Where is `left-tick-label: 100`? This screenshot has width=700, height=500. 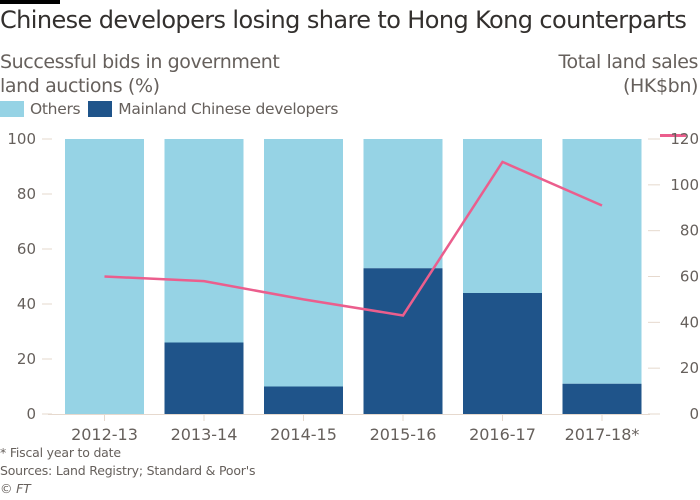 left-tick-label: 100 is located at coordinates (21, 139).